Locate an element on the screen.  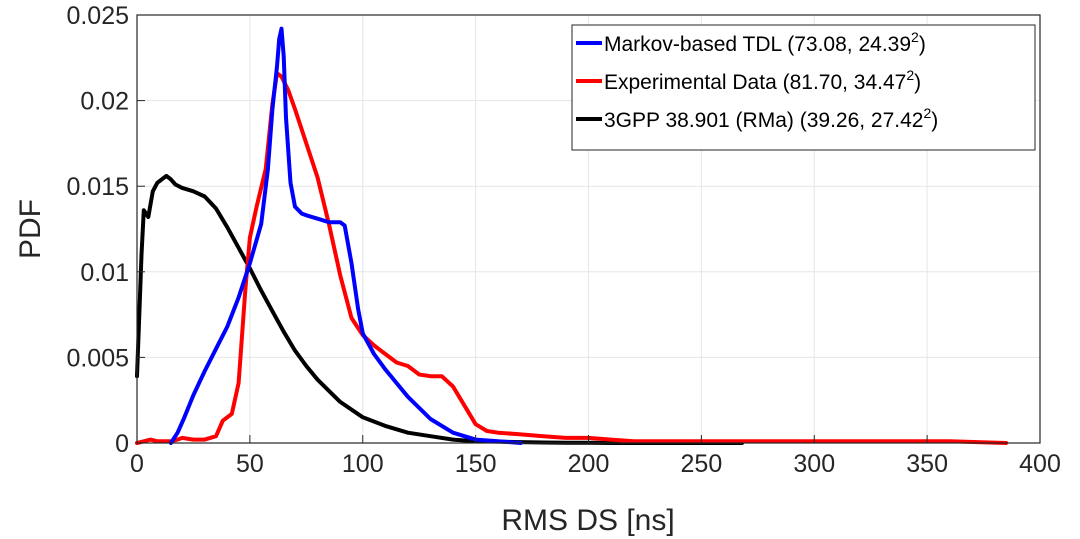
x-tick-label: 100 is located at coordinates (363, 464).